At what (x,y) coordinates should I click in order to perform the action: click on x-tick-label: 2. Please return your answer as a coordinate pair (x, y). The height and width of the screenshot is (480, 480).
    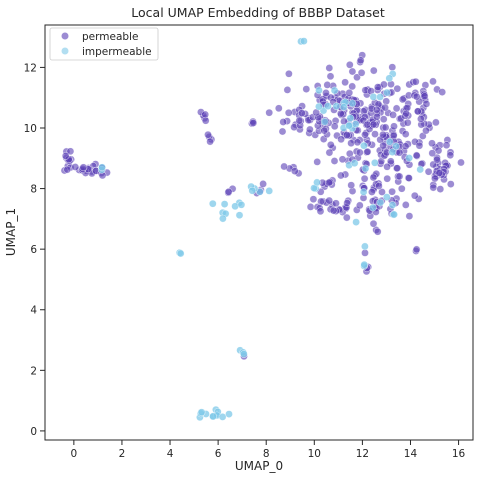
    Looking at the image, I should click on (122, 454).